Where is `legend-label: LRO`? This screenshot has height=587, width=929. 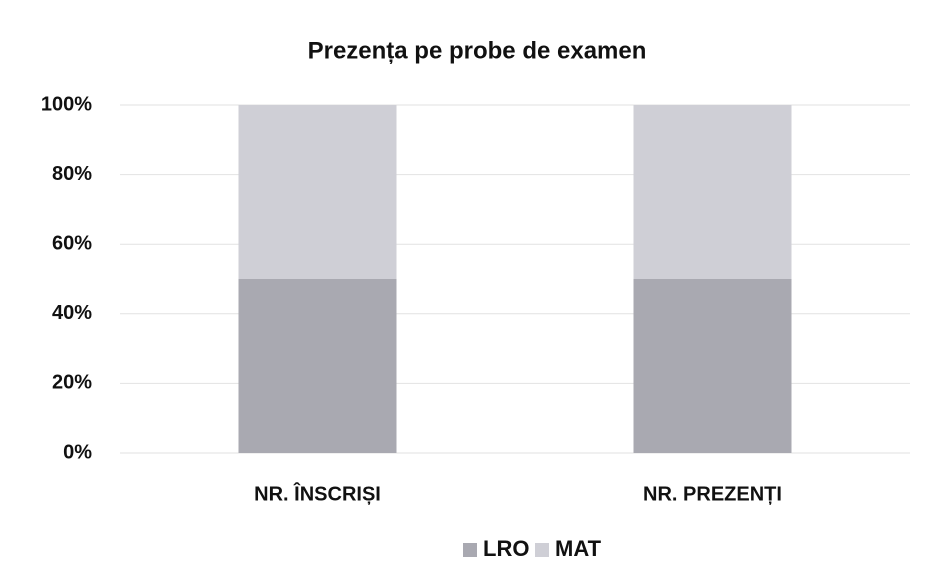
legend-label: LRO is located at coordinates (506, 548).